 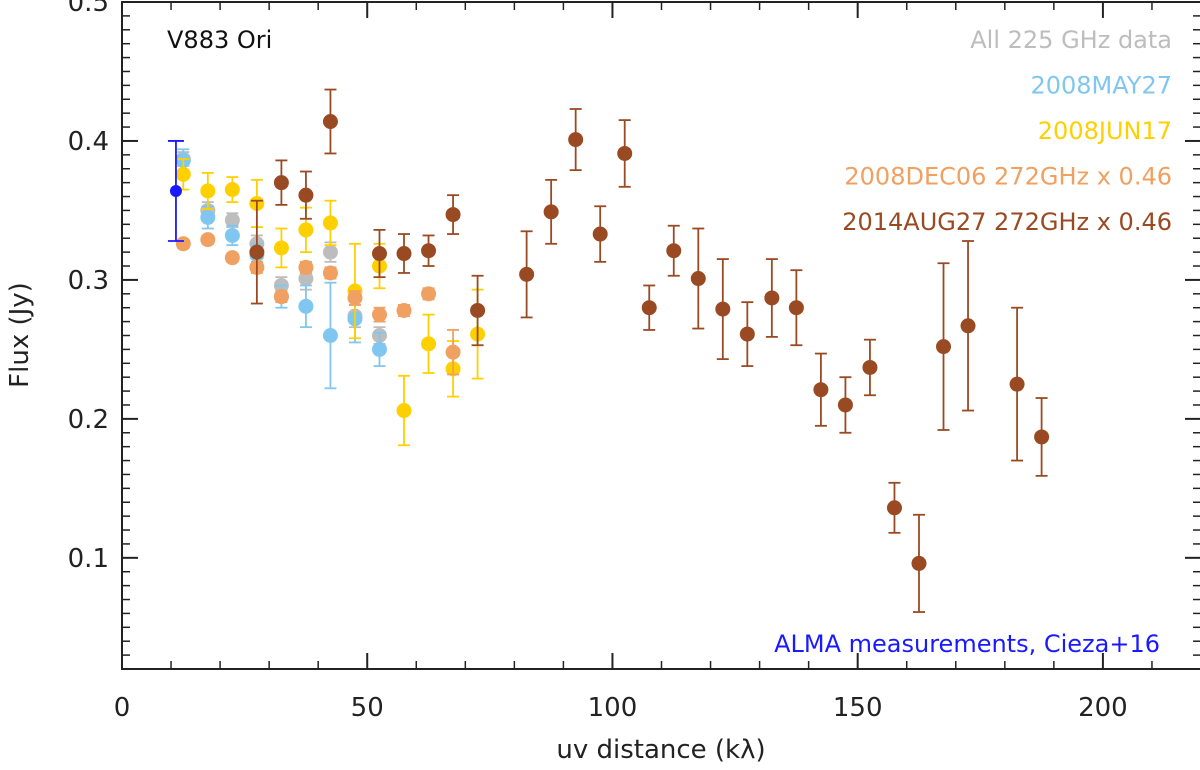 I want to click on y-tick-label: 0.1, so click(x=88, y=559).